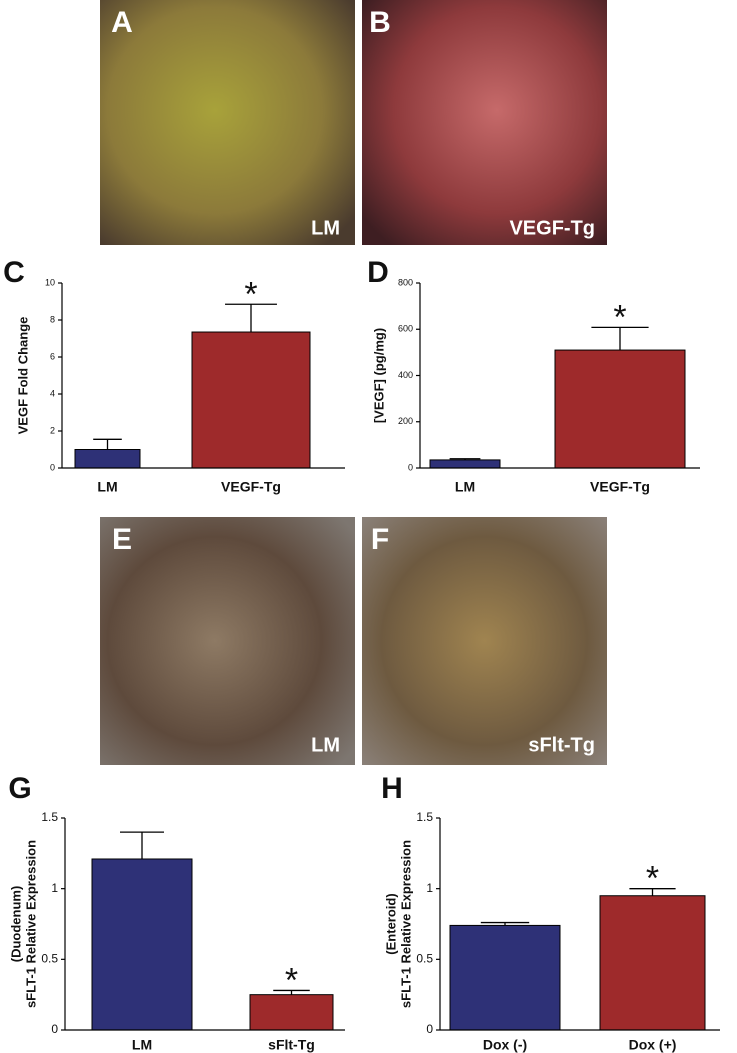 This screenshot has width=737, height=1053. Describe the element at coordinates (14, 272) in the screenshot. I see `panel-letter: C` at that location.